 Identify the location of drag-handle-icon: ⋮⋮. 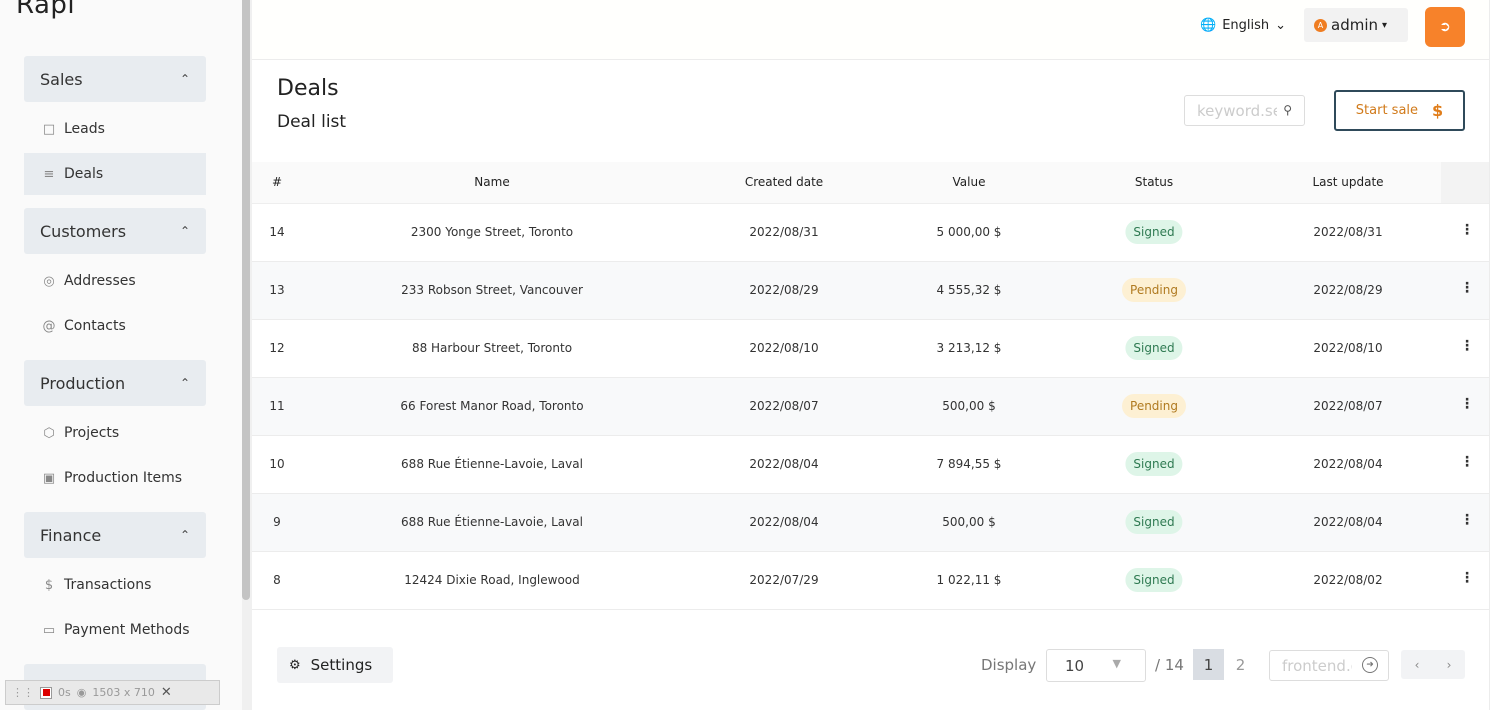
(23, 692).